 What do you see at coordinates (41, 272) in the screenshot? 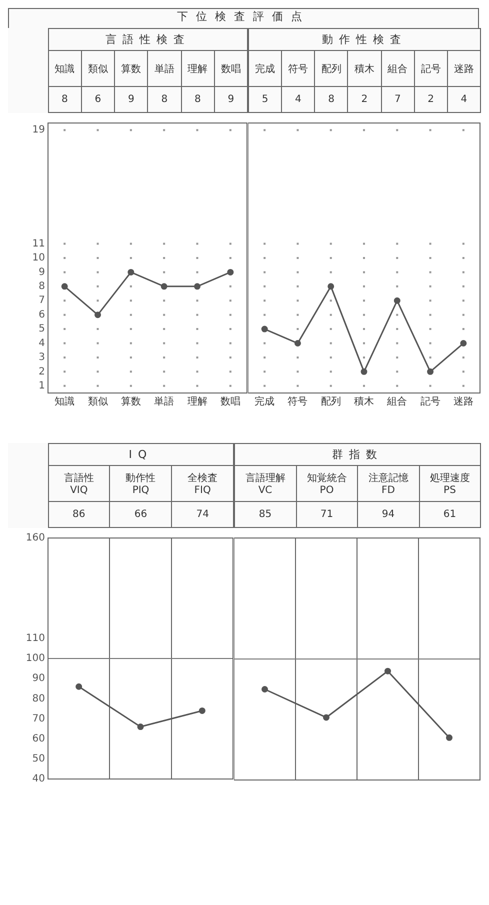
I see `y-tick-label: 9` at bounding box center [41, 272].